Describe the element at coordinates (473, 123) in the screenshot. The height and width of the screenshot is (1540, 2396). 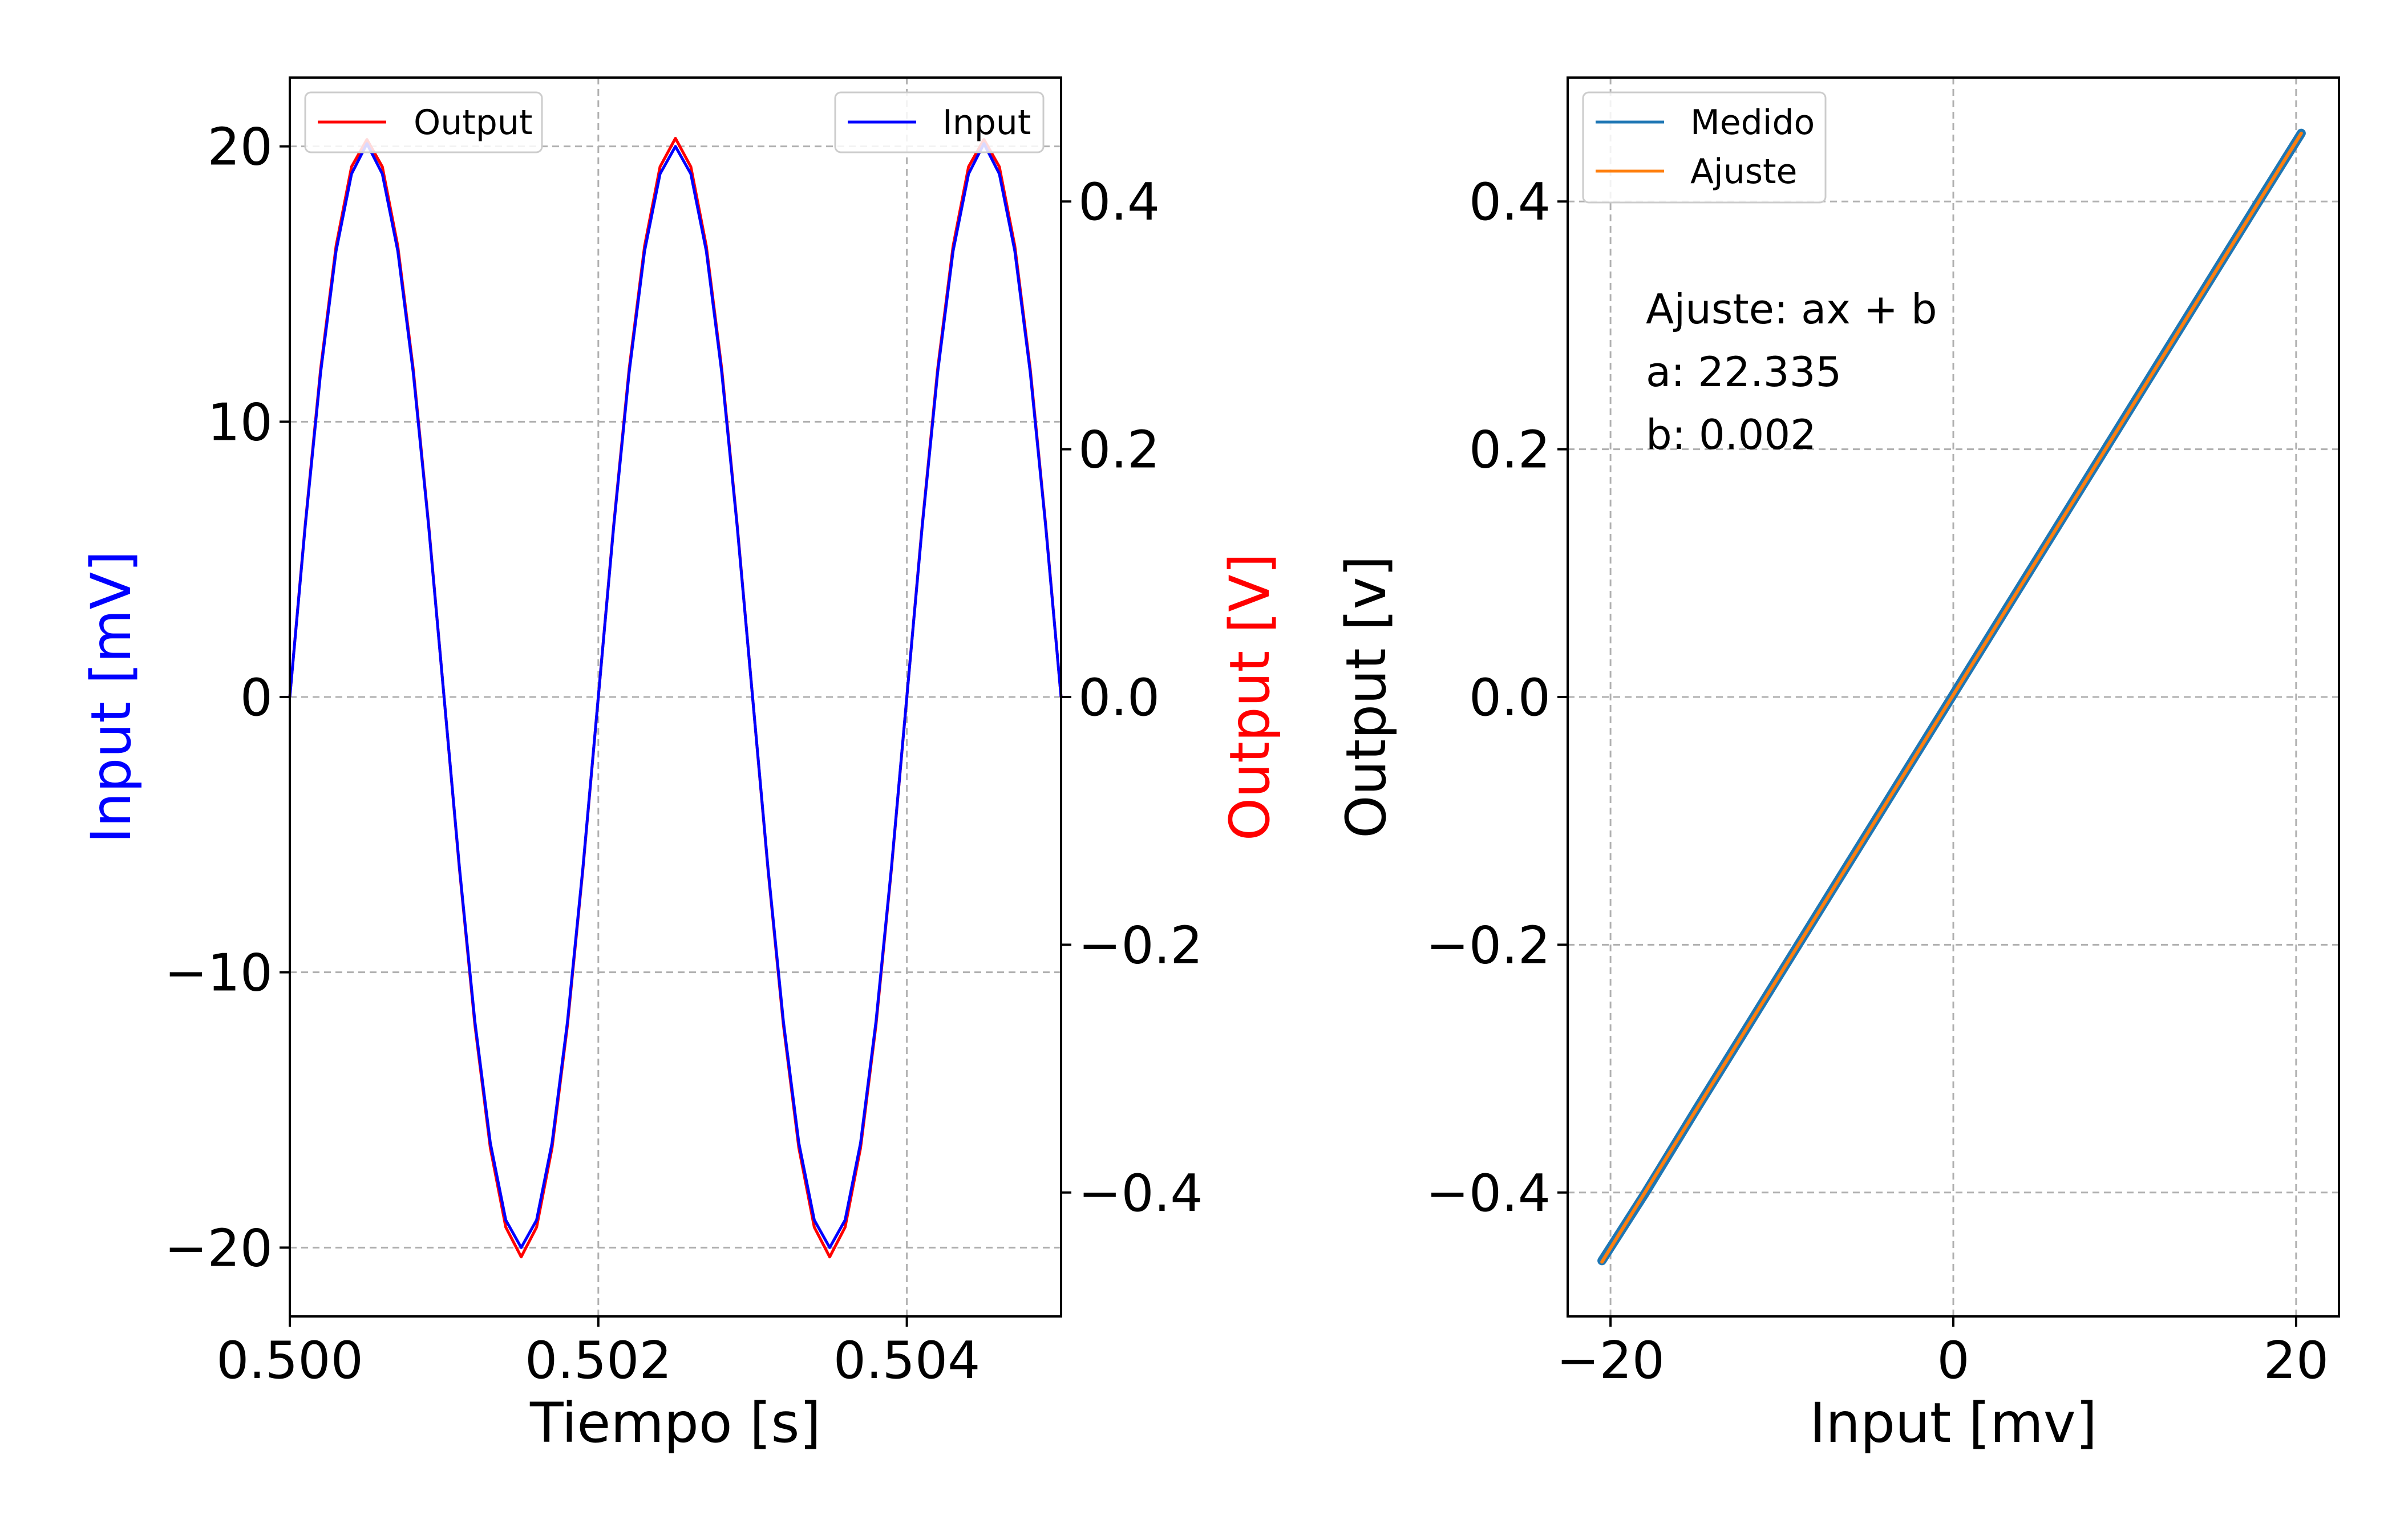
I see `legend-output-label: Output` at that location.